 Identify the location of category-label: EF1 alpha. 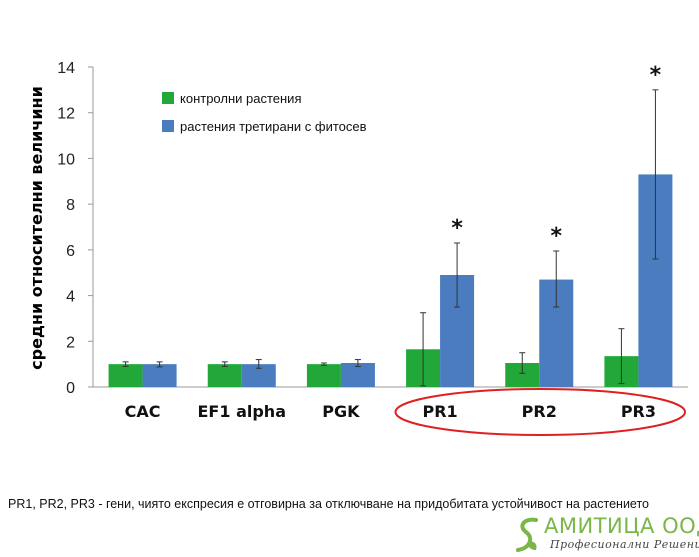
(242, 411).